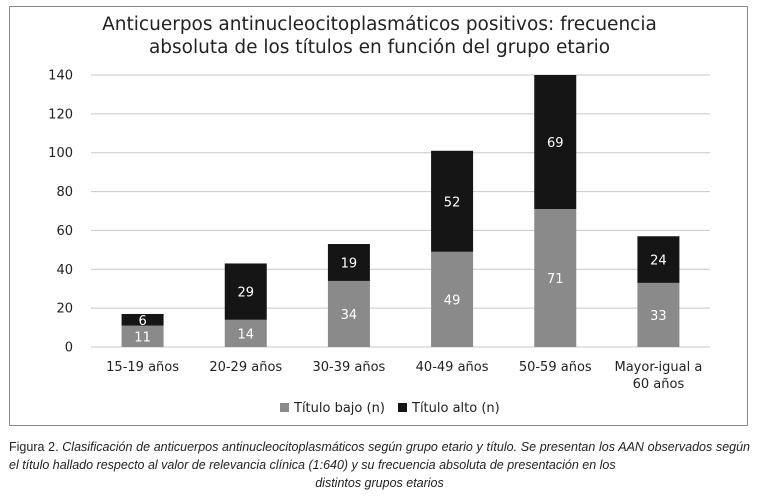  I want to click on data-label: 33, so click(658, 316).